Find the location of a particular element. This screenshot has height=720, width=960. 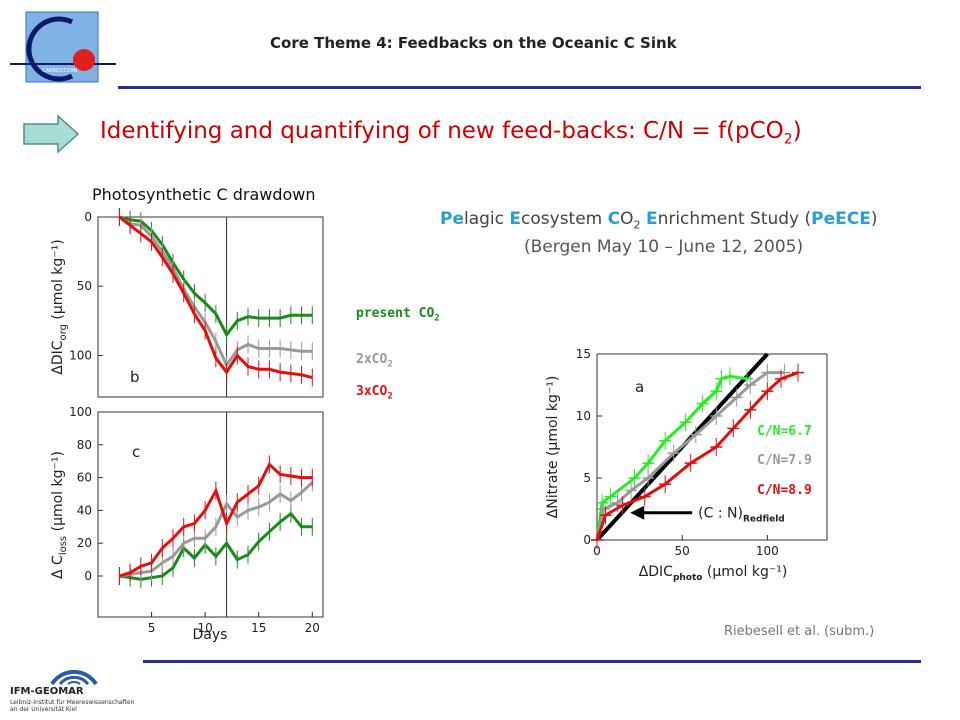

institution-name: IFM-GEOMAR is located at coordinates (47, 691).